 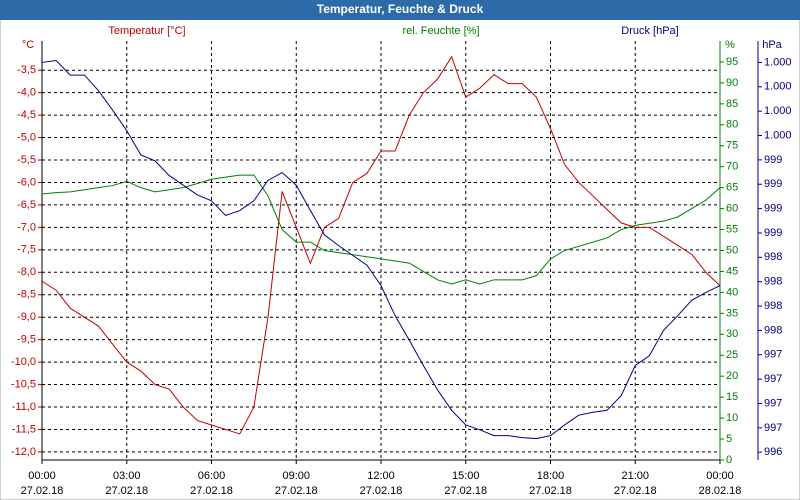 What do you see at coordinates (732, 376) in the screenshot?
I see `y2-tick-label: 20` at bounding box center [732, 376].